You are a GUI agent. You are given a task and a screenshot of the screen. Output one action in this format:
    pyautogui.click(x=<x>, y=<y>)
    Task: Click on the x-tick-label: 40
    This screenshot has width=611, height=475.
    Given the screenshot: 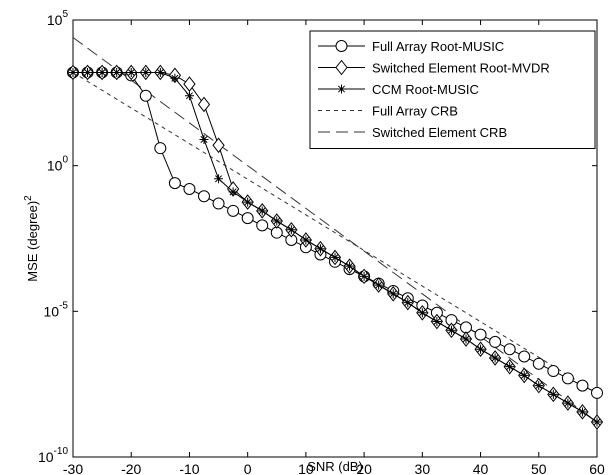 What is the action you would take?
    pyautogui.click(x=481, y=468)
    